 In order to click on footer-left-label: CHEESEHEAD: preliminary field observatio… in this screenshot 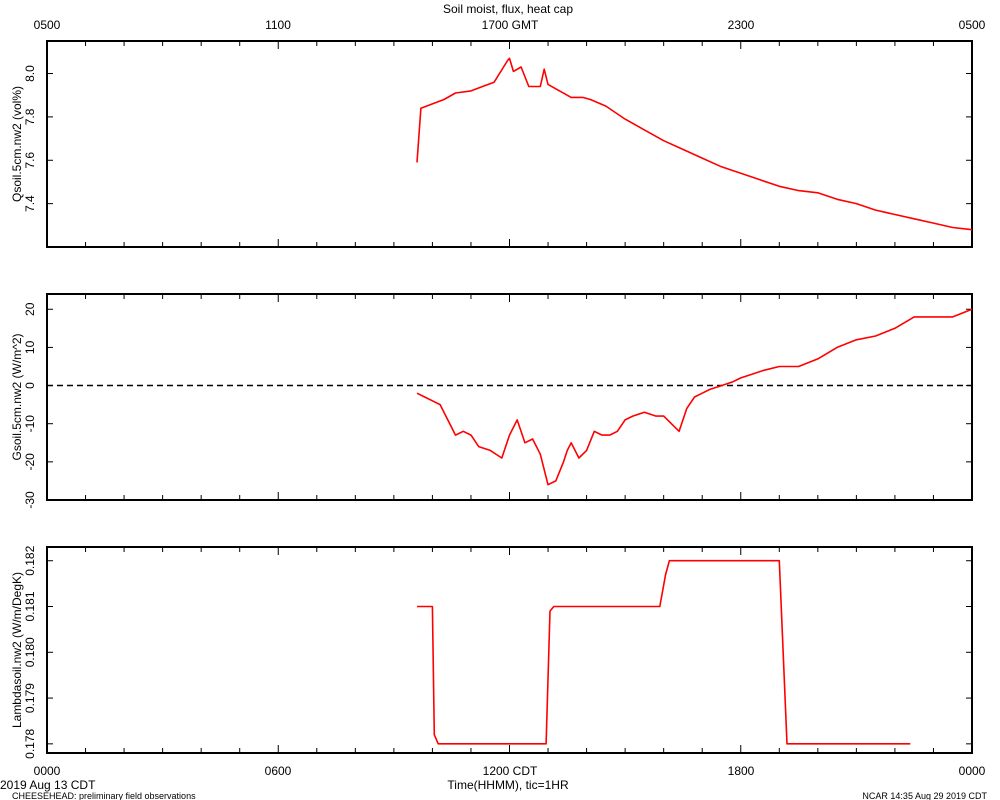, I will do `click(104, 795)`.